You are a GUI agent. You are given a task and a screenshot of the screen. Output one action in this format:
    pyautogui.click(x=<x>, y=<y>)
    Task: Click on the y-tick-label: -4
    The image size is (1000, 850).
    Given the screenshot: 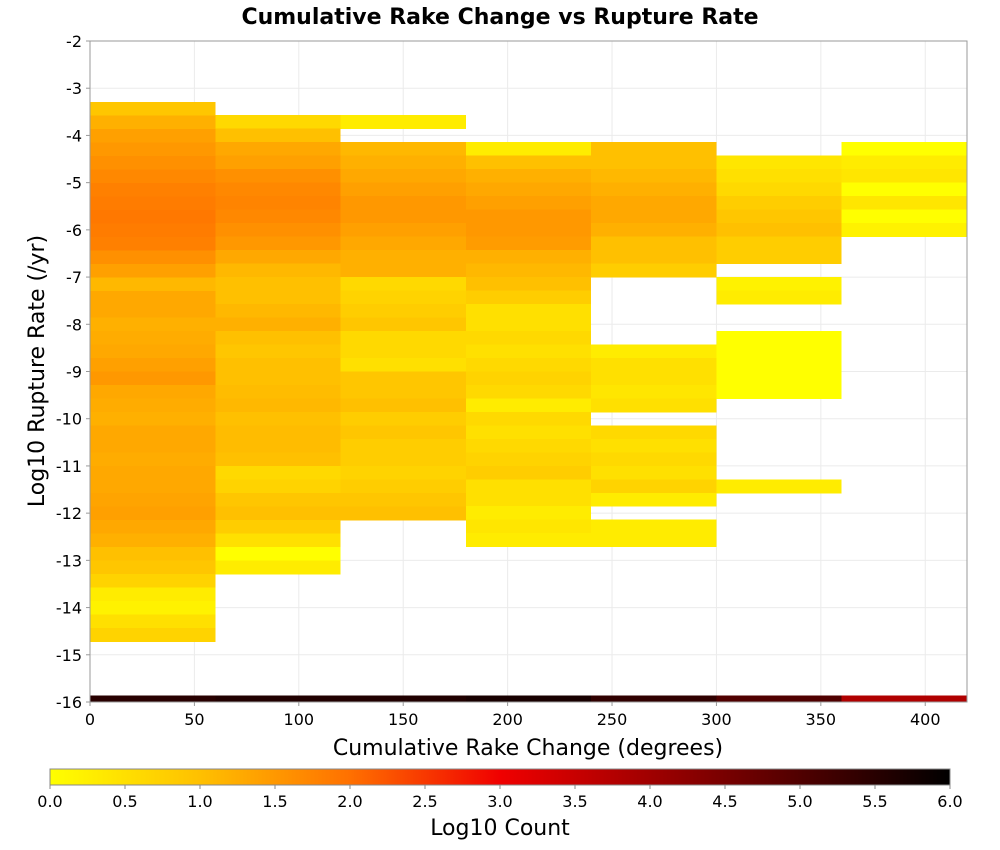 What is the action you would take?
    pyautogui.click(x=74, y=135)
    